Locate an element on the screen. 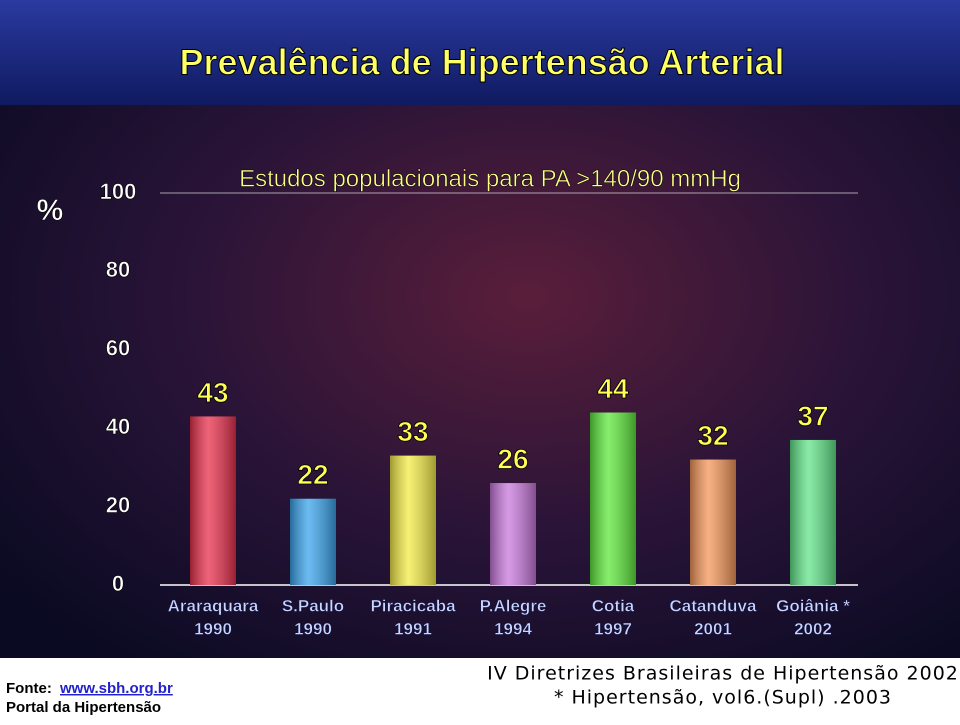 The image size is (960, 725). x-tick-label: Araraquara is located at coordinates (213, 605).